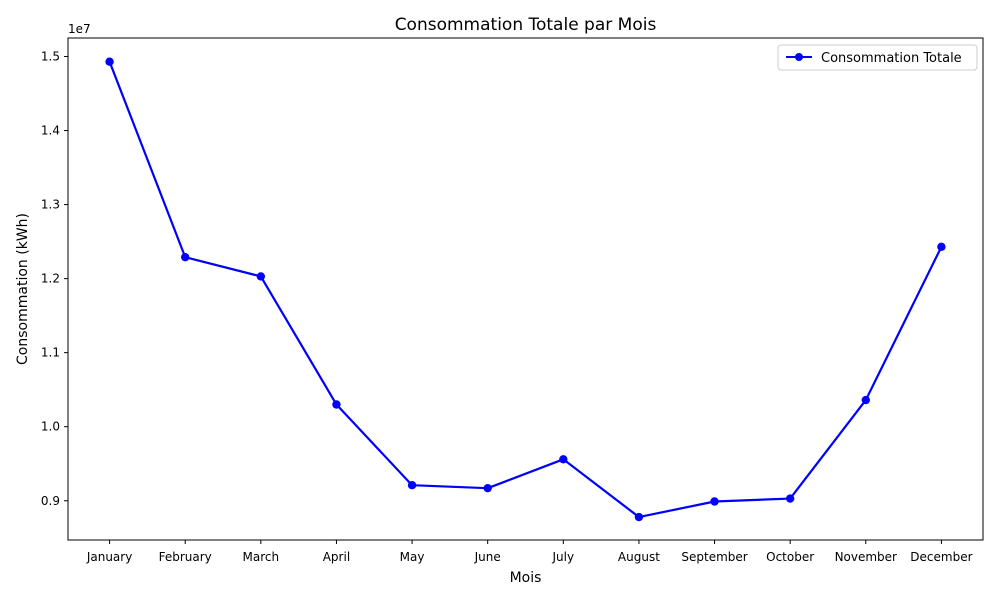  What do you see at coordinates (79, 29) in the screenshot?
I see `y-axis-offset-label: 1e7` at bounding box center [79, 29].